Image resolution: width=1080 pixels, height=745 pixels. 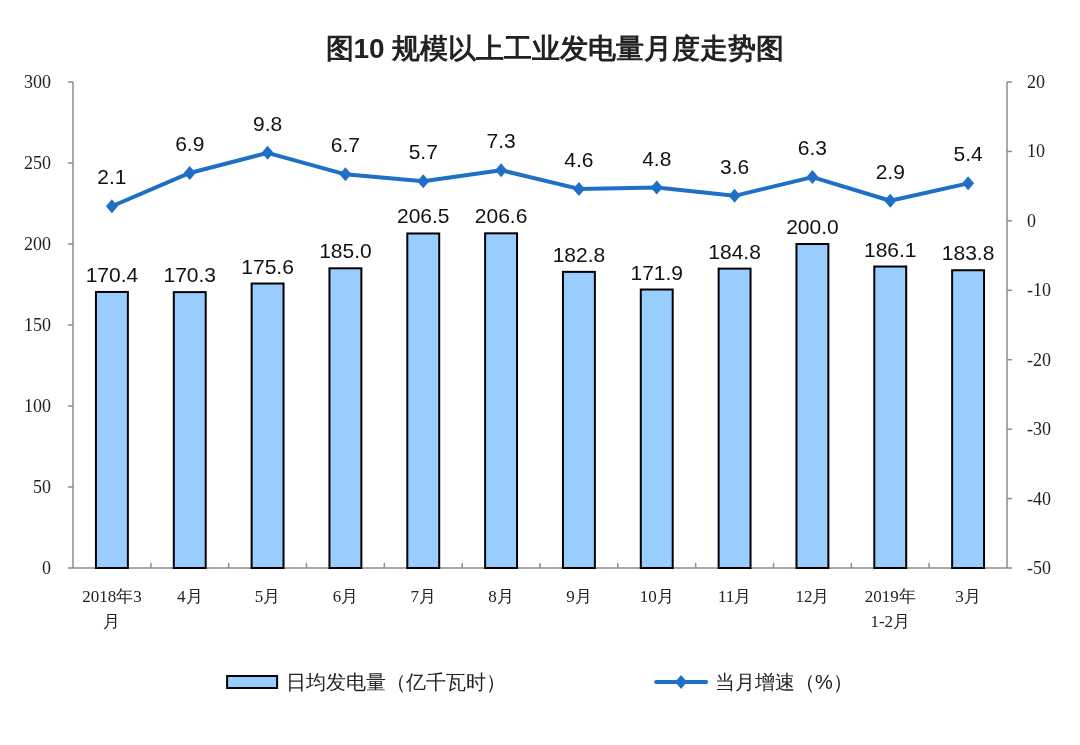 What do you see at coordinates (190, 275) in the screenshot?
I see `data-label: 170.3` at bounding box center [190, 275].